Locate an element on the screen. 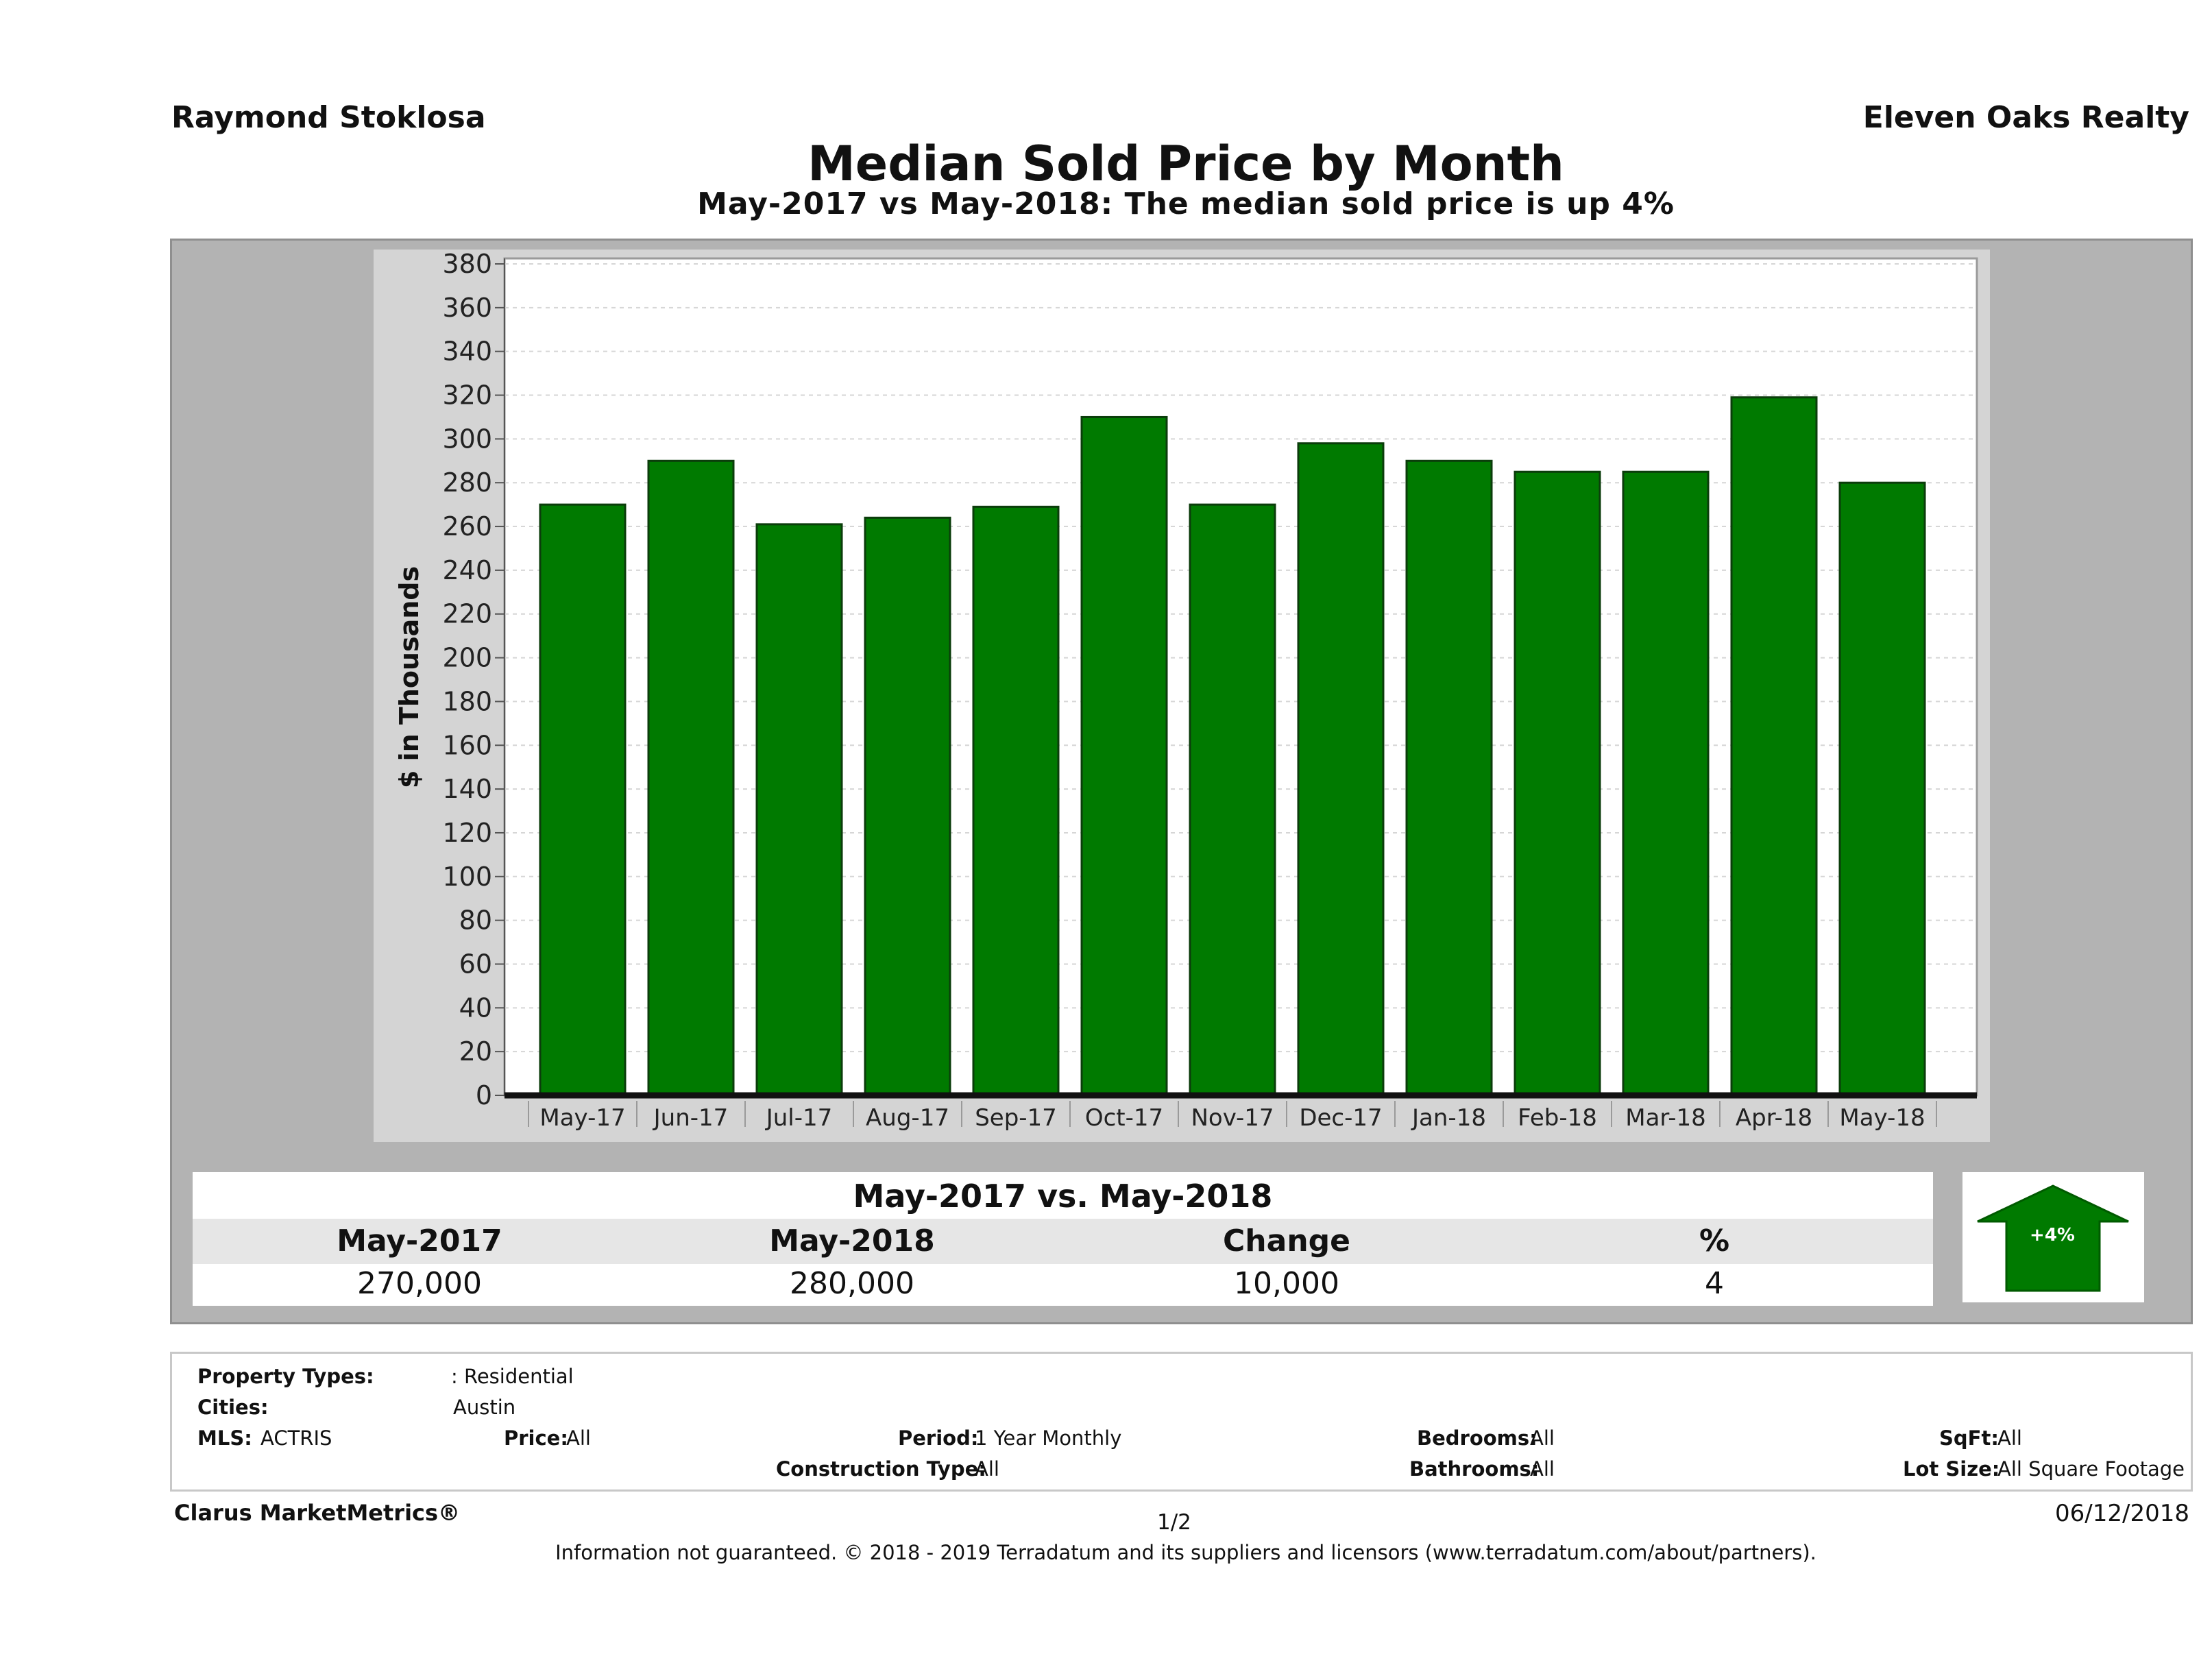  summary-value-row: 270,000 280,000 10,000 4 is located at coordinates (1063, 1284).